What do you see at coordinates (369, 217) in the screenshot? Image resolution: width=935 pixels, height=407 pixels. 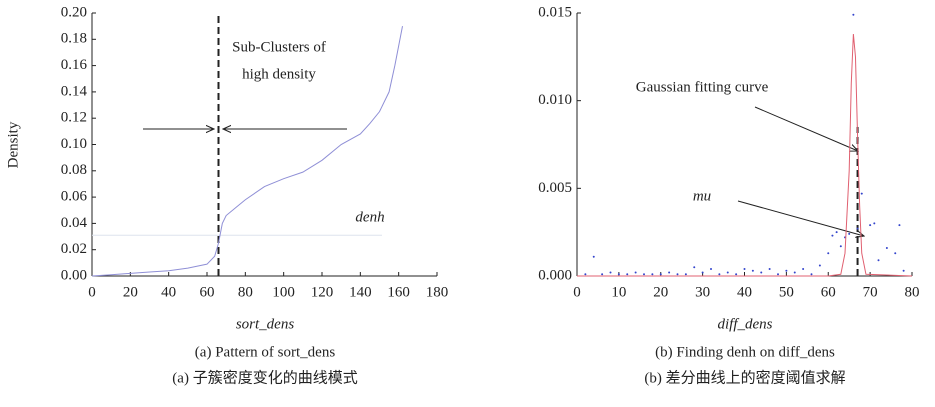 I see `threshold-label: denh` at bounding box center [369, 217].